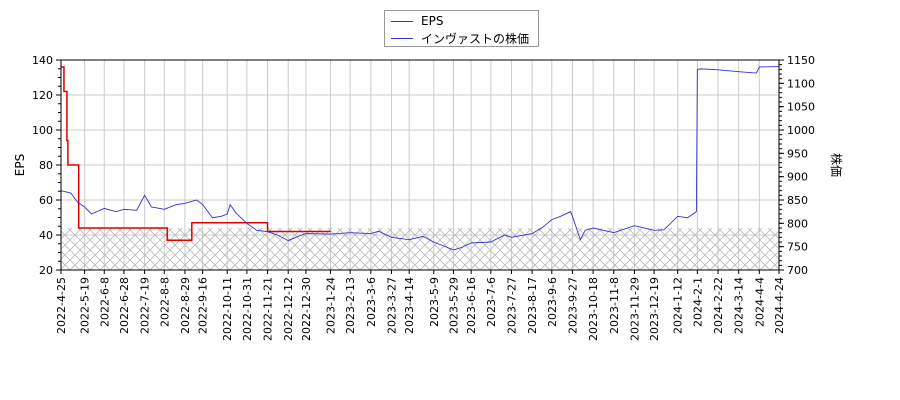 This screenshot has height=400, width=900. Describe the element at coordinates (797, 270) in the screenshot. I see `right-y-tick-label: 700` at that location.